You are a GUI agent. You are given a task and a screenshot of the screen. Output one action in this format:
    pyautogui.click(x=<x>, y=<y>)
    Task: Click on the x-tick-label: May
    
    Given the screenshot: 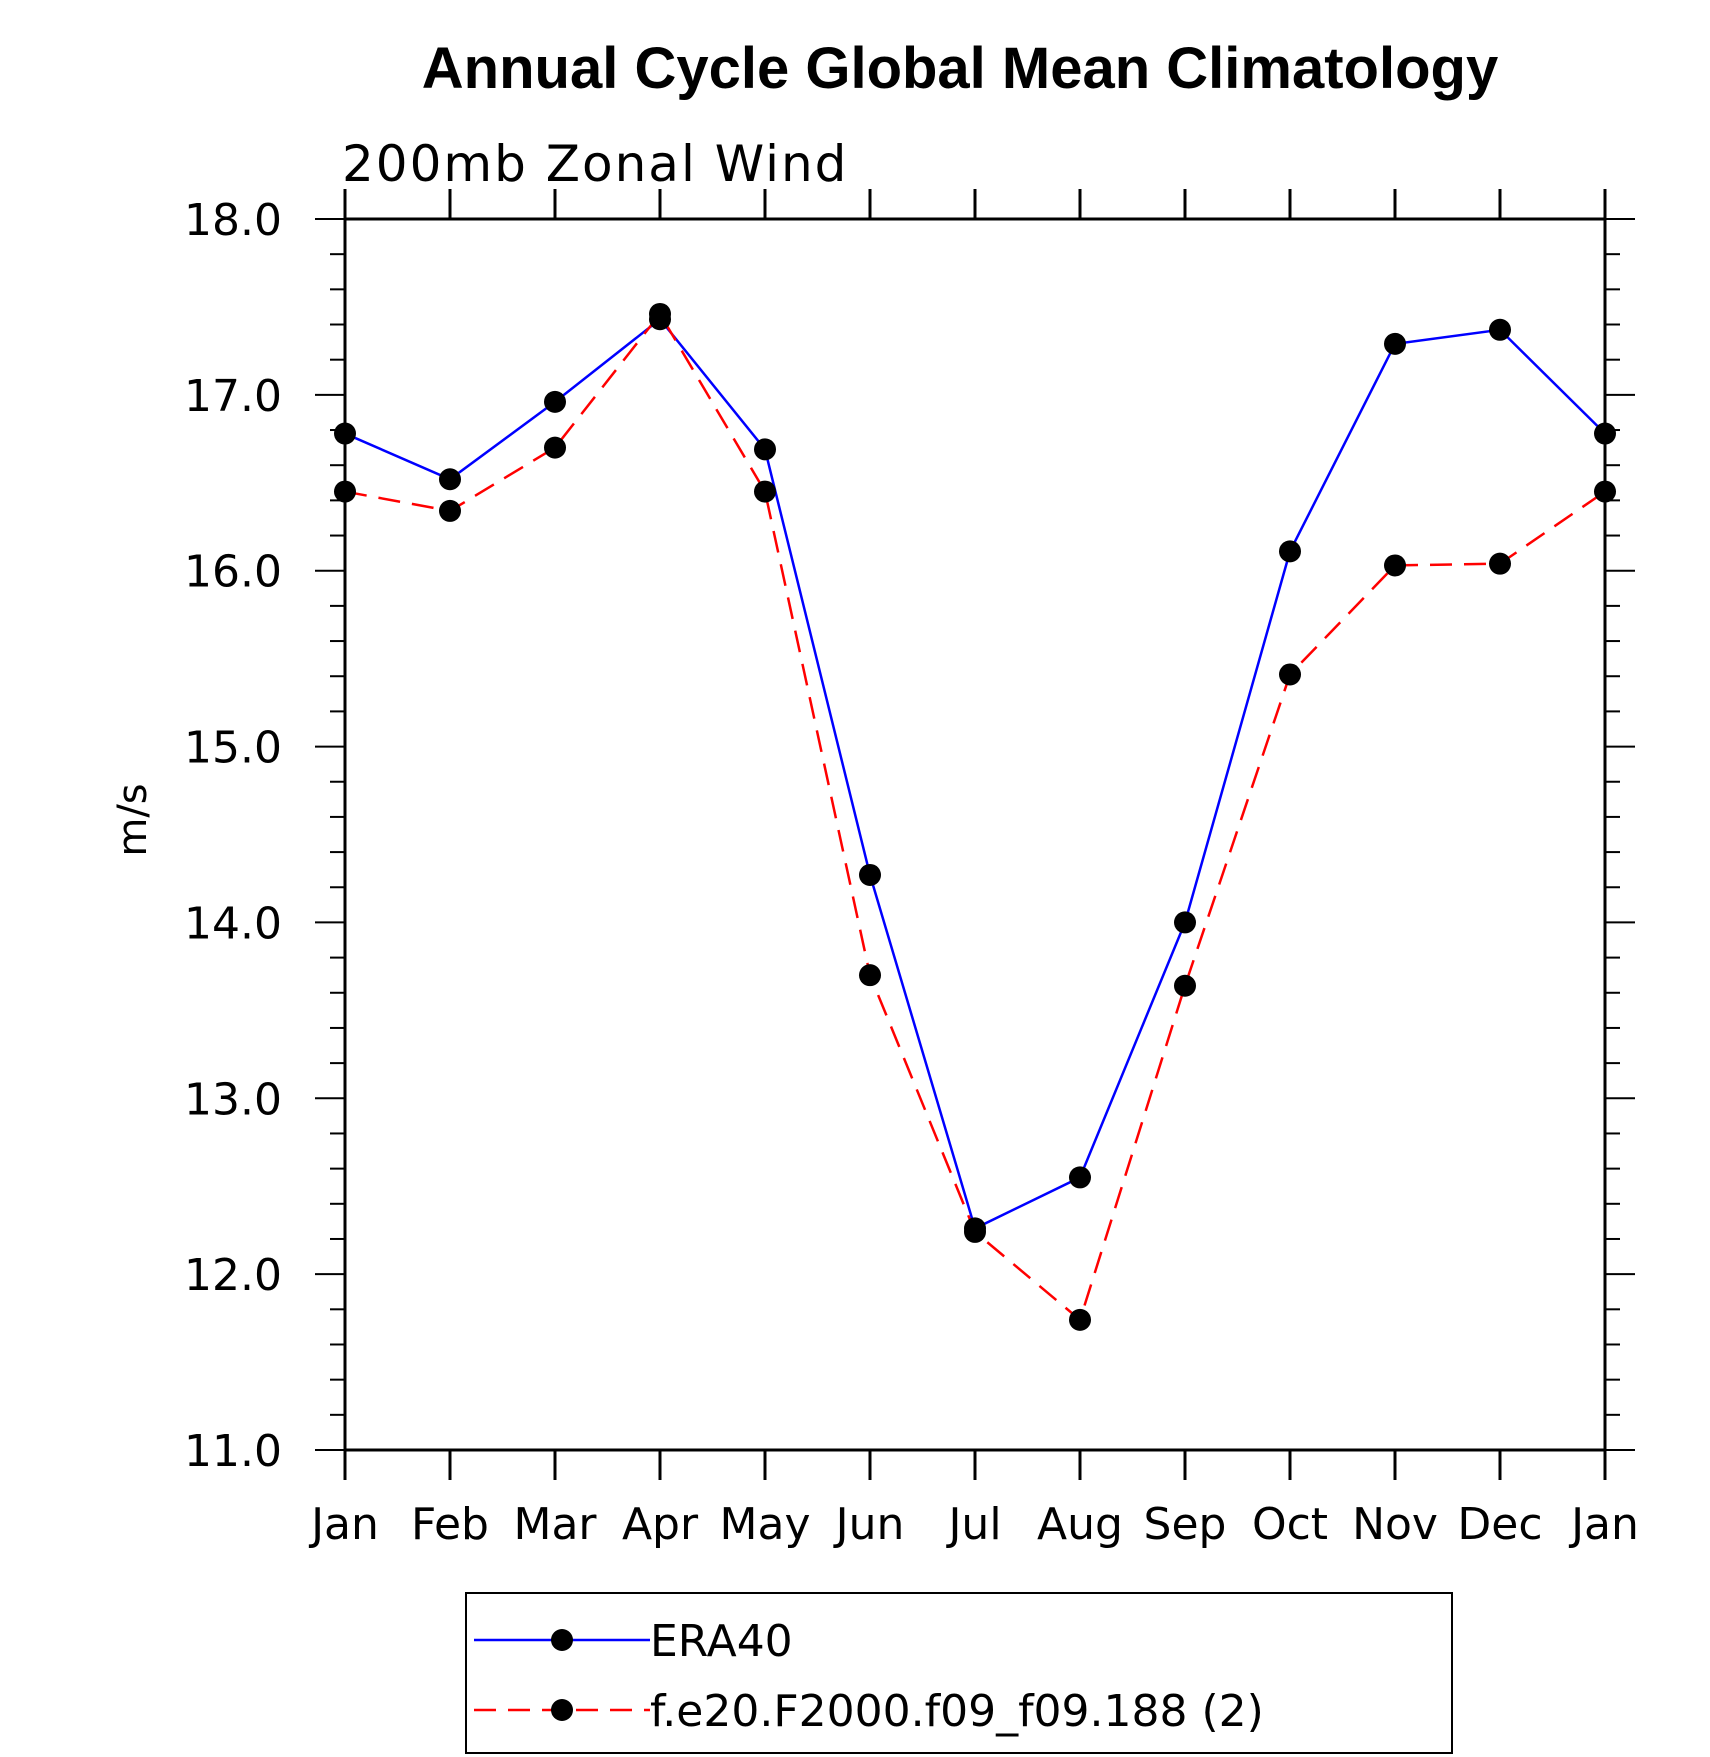 What is the action you would take?
    pyautogui.click(x=765, y=1524)
    